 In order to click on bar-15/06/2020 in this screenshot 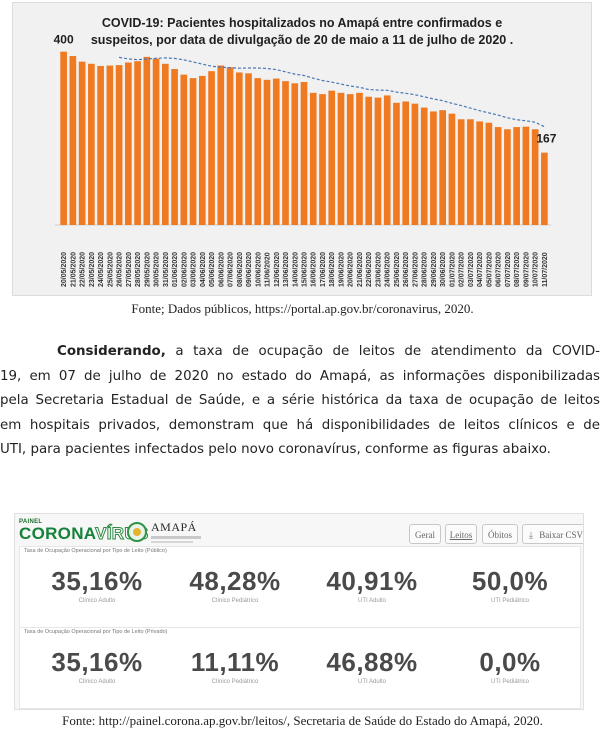, I will do `click(304, 153)`.